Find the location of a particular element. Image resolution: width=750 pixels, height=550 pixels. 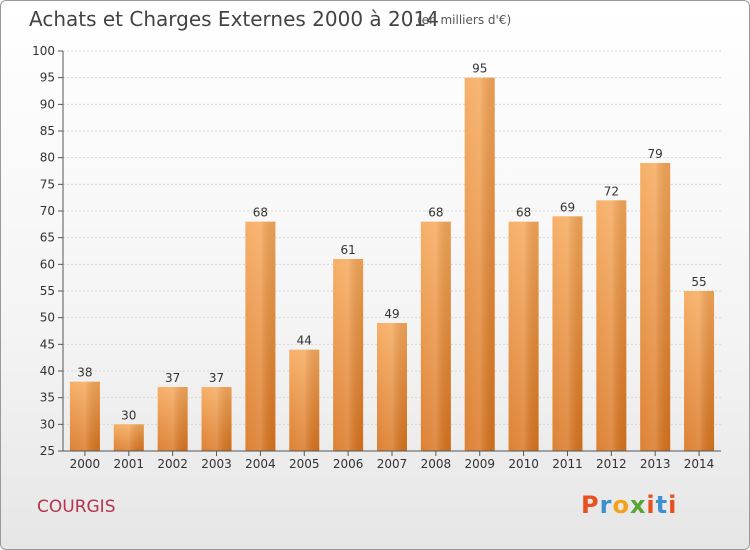

bar-value-label: 38 is located at coordinates (84, 373).